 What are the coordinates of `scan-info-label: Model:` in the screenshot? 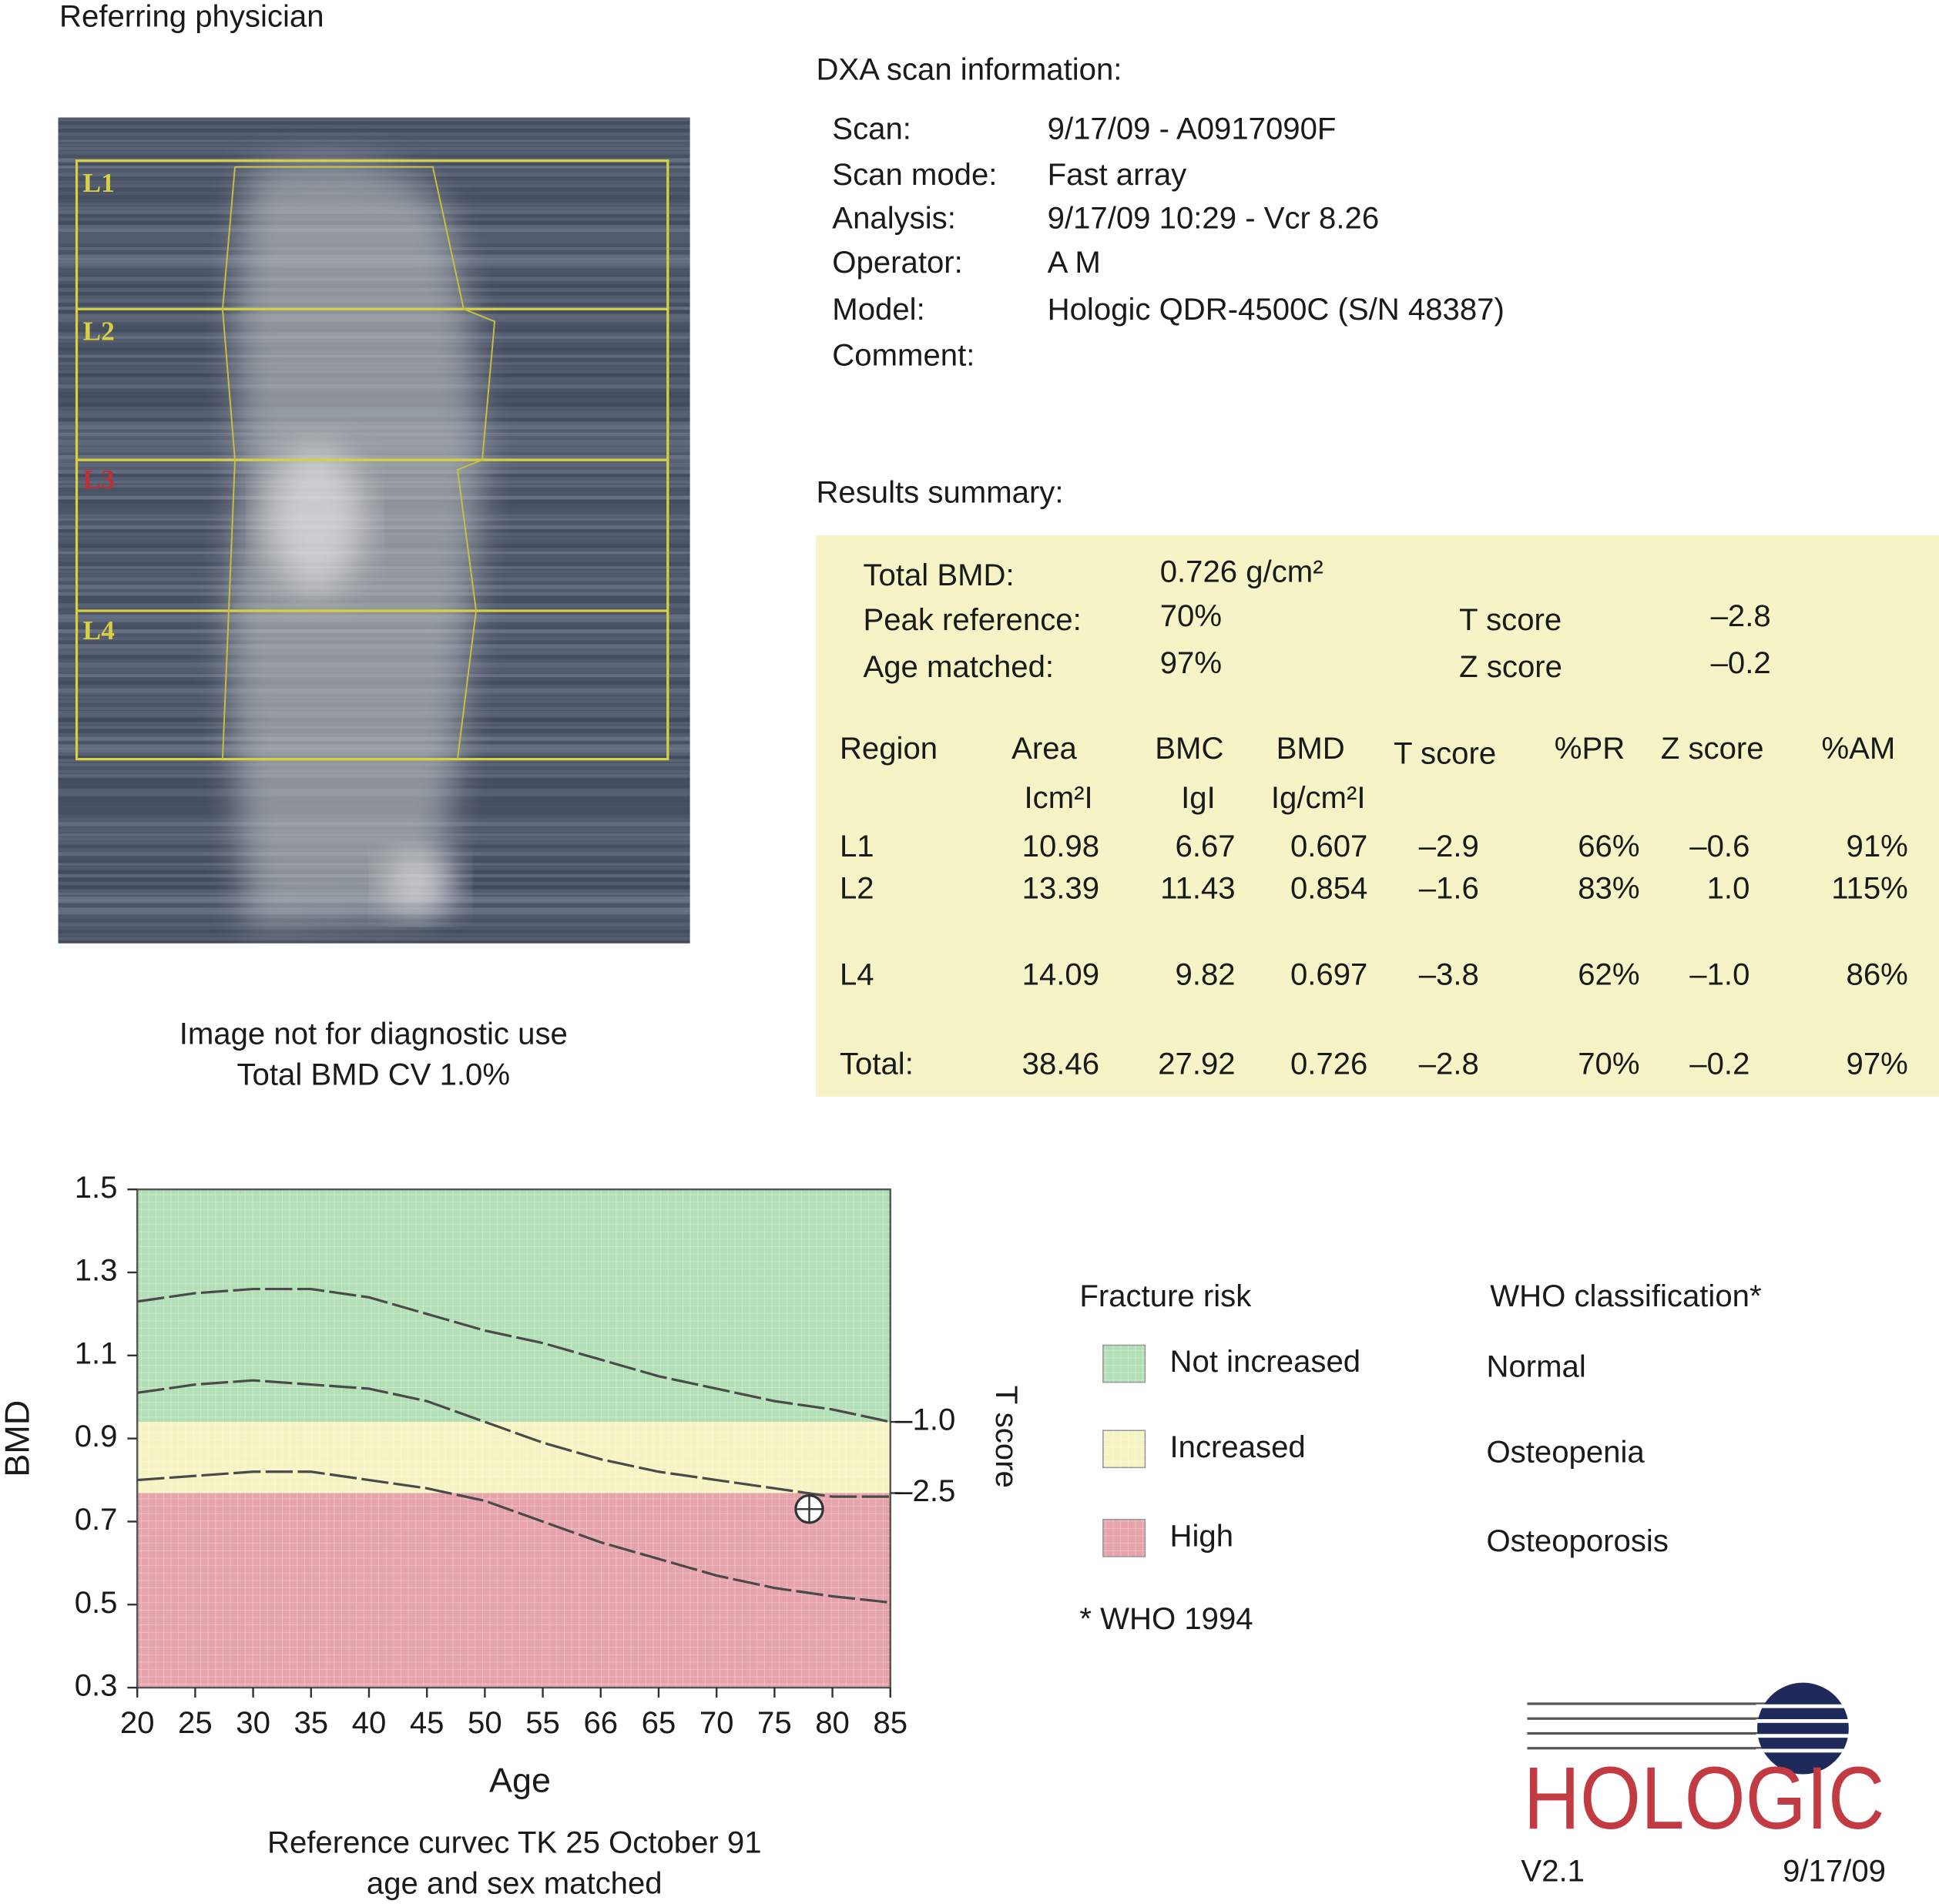 It's located at (878, 309).